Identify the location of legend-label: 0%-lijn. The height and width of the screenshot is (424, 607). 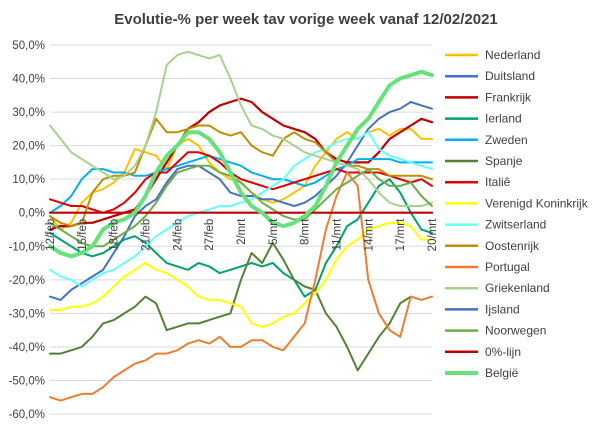
(503, 352).